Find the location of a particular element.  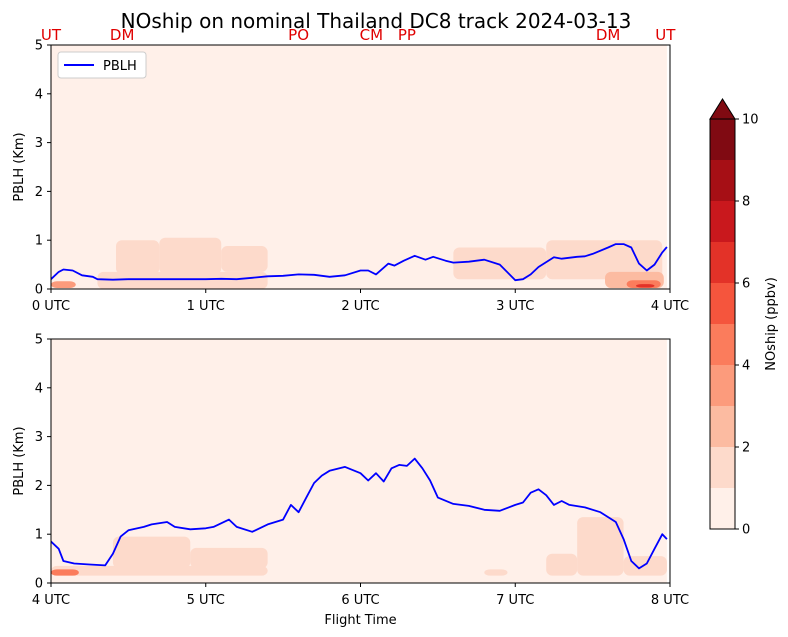

colorbar-tick-label: 8 is located at coordinates (746, 202).